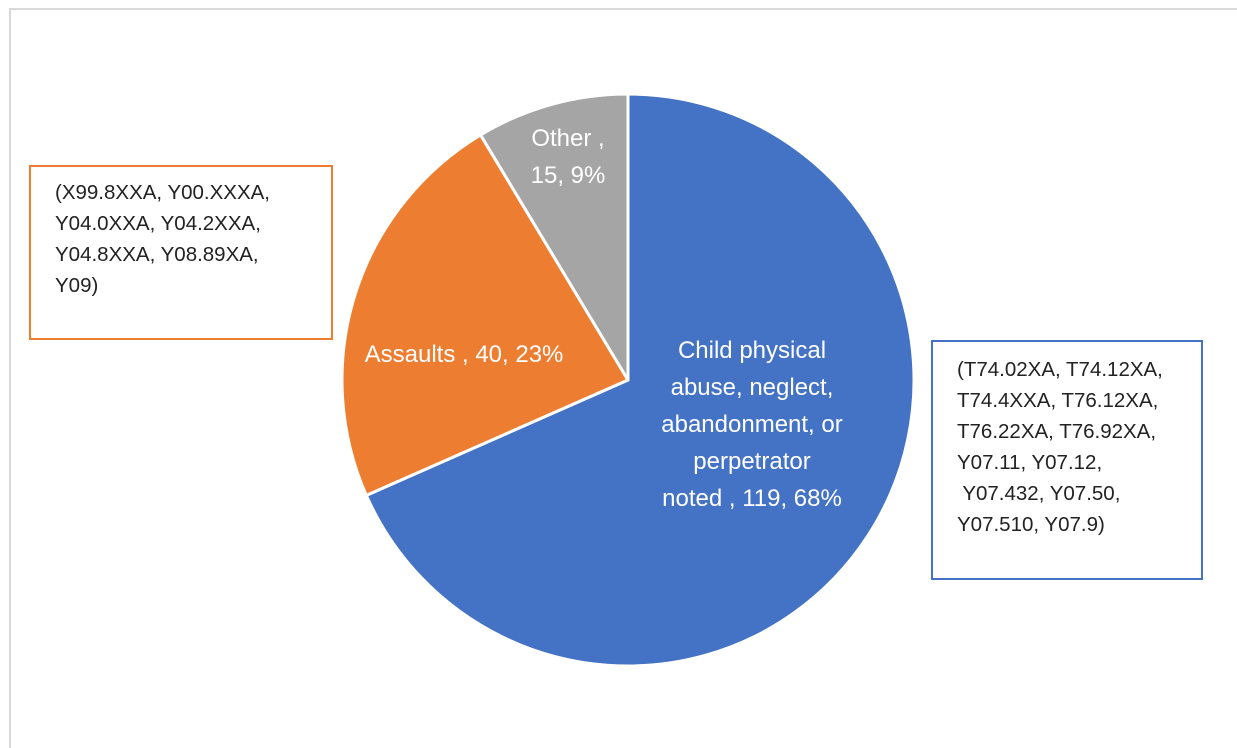 The height and width of the screenshot is (748, 1237). Describe the element at coordinates (77, 285) in the screenshot. I see `assaults-code-line: Y09)` at that location.